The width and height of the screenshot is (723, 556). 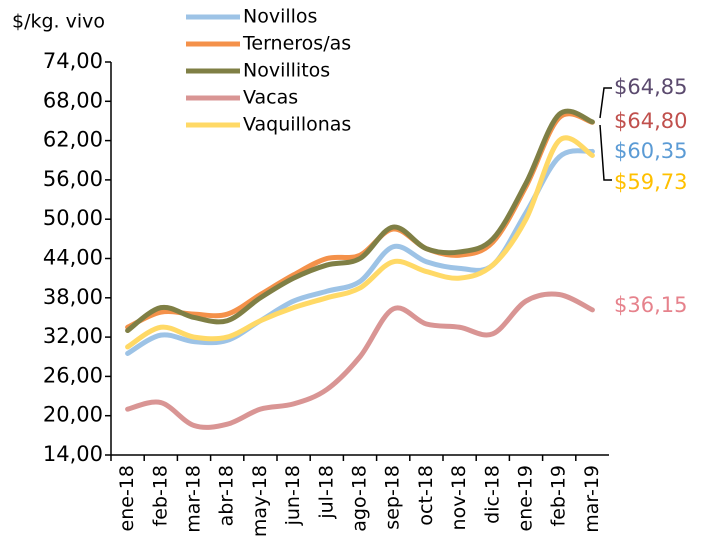 I want to click on x-tick-label: ene-19, so click(x=526, y=498).